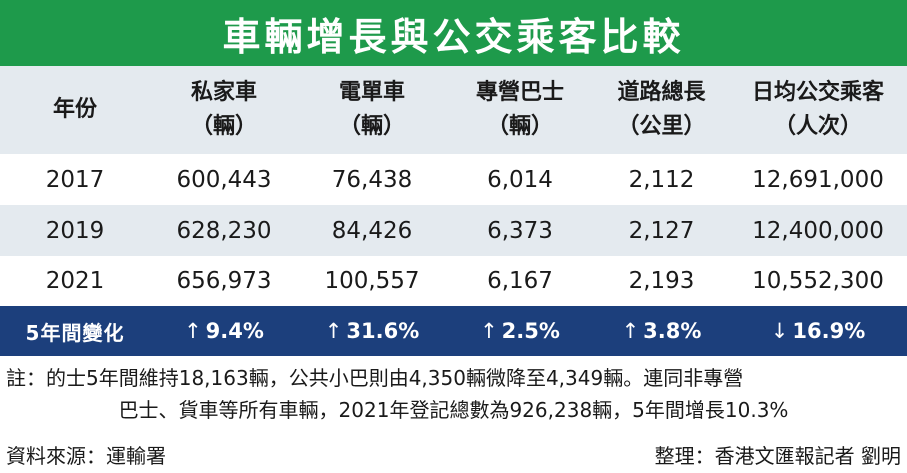 The image size is (907, 473). What do you see at coordinates (520, 281) in the screenshot?
I see `cell-franchised-bus: 6,167` at bounding box center [520, 281].